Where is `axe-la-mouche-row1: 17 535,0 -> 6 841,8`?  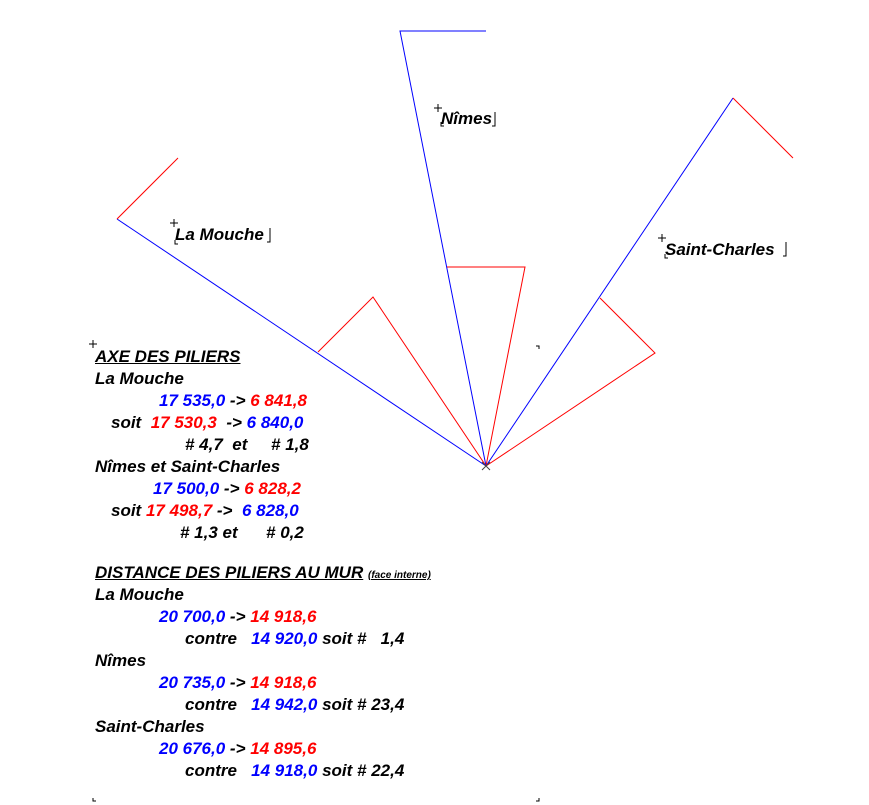 axe-la-mouche-row1: 17 535,0 -> 6 841,8 is located at coordinates (233, 400).